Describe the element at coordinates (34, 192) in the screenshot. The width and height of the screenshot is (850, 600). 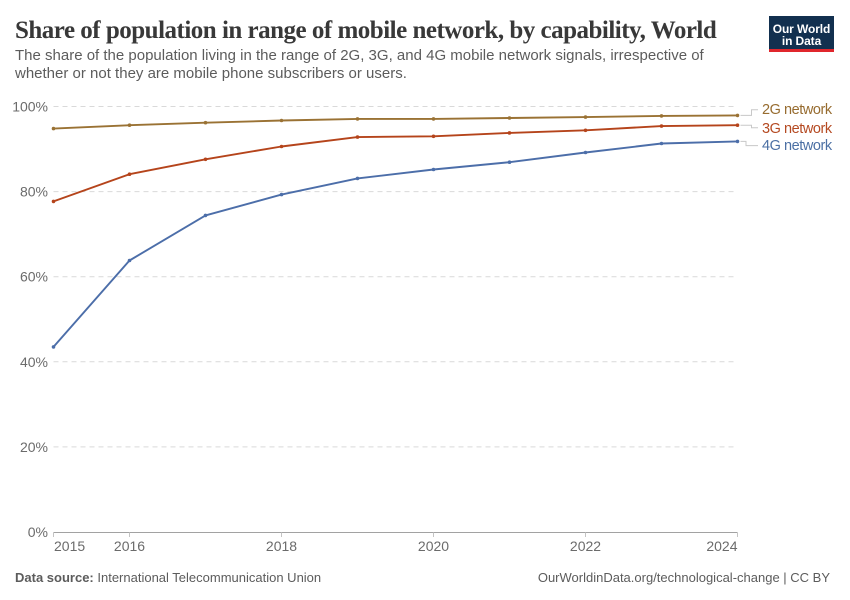
I see `svg-text: 80%` at that location.